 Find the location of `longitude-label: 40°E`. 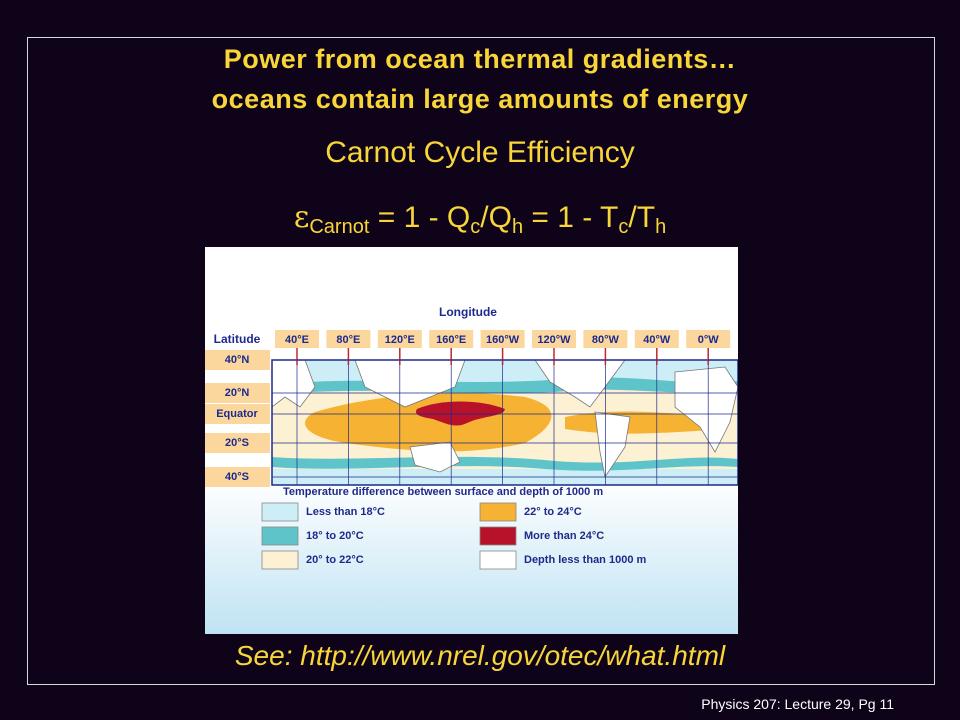

longitude-label: 40°E is located at coordinates (297, 340).